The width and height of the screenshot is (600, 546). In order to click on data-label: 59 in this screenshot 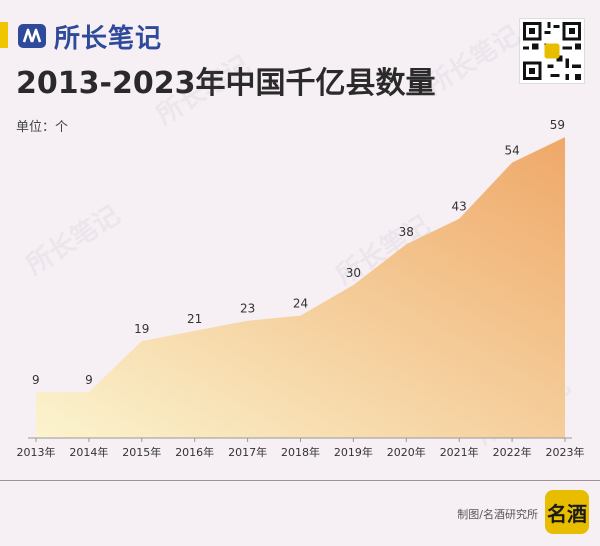, I will do `click(557, 125)`.